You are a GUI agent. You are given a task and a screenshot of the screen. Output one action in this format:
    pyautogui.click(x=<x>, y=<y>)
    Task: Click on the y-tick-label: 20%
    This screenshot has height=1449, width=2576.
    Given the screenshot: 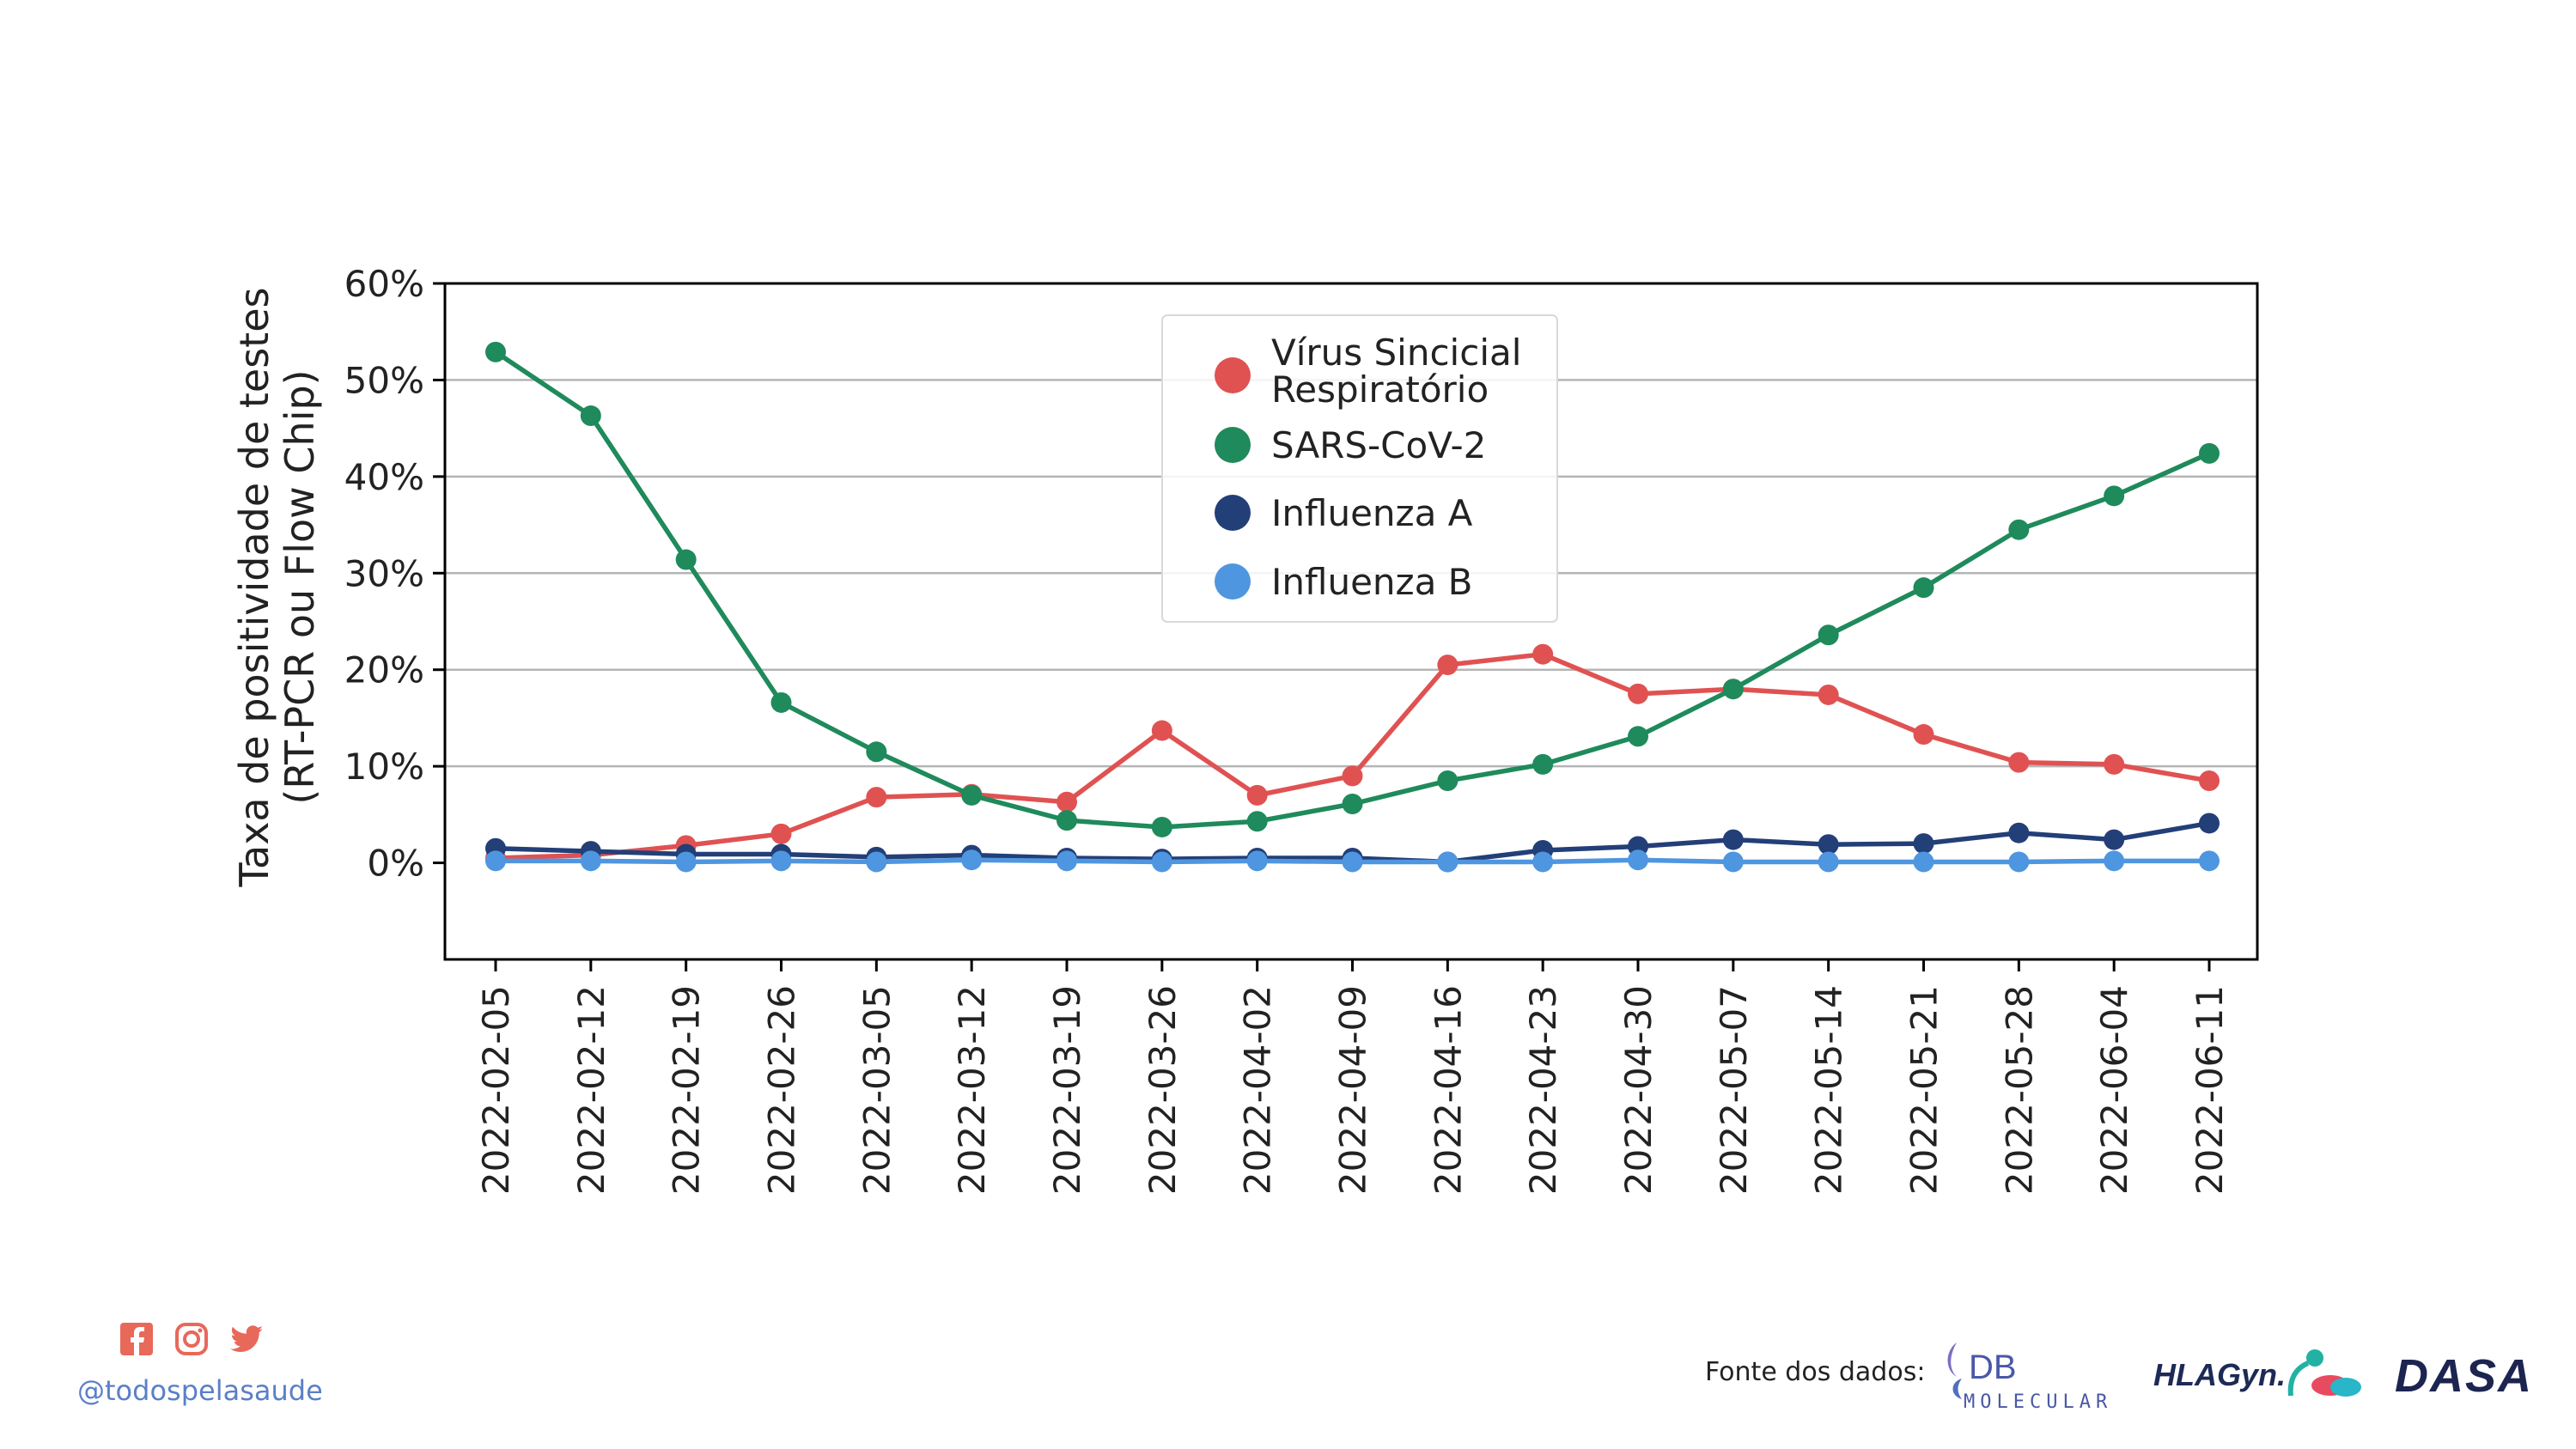 What is the action you would take?
    pyautogui.click(x=384, y=670)
    